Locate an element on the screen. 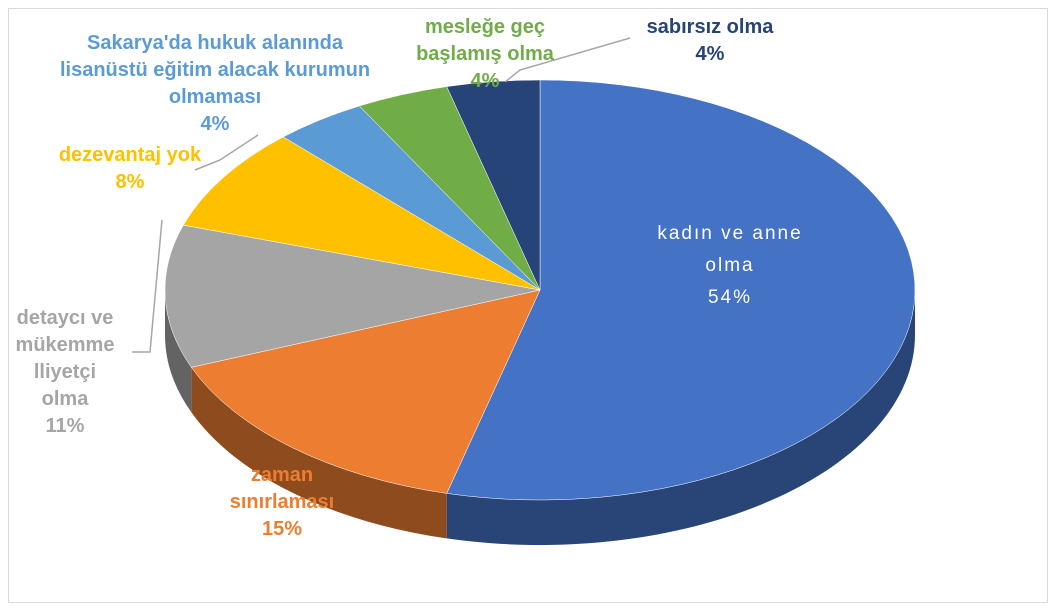 Image resolution: width=1061 pixels, height=613 pixels. value-label: 11% is located at coordinates (65, 426).